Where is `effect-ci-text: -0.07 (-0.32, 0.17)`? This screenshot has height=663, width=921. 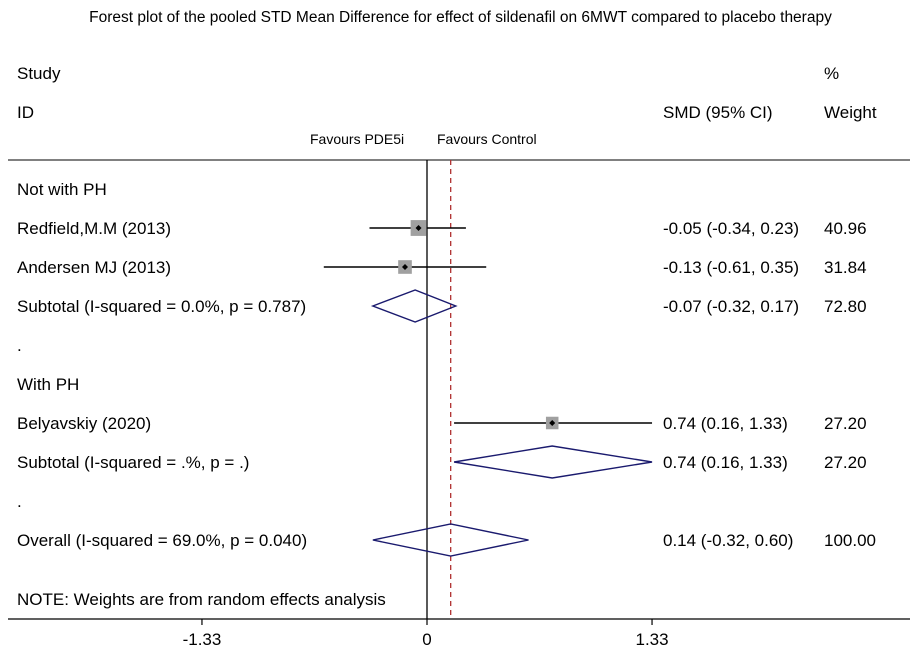
effect-ci-text: -0.07 (-0.32, 0.17) is located at coordinates (731, 306).